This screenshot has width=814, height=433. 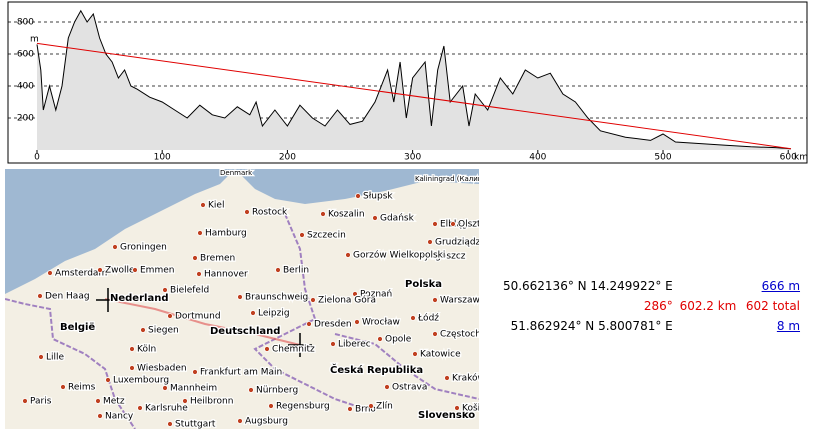 What do you see at coordinates (354, 345) in the screenshot?
I see `map-label: Liberec` at bounding box center [354, 345].